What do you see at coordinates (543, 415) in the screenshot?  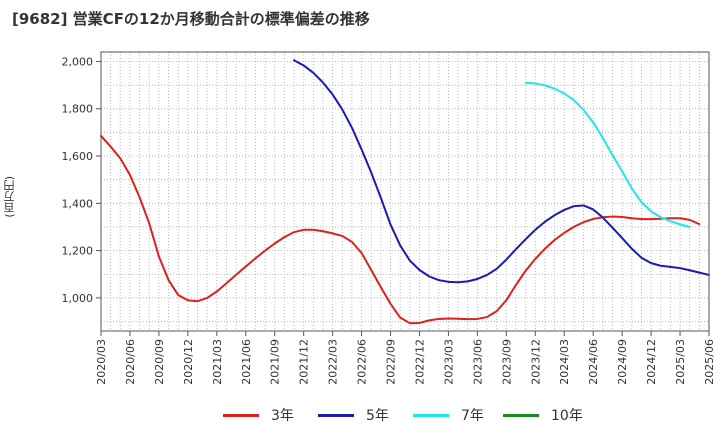 I see `legend-item: 10年` at bounding box center [543, 415].